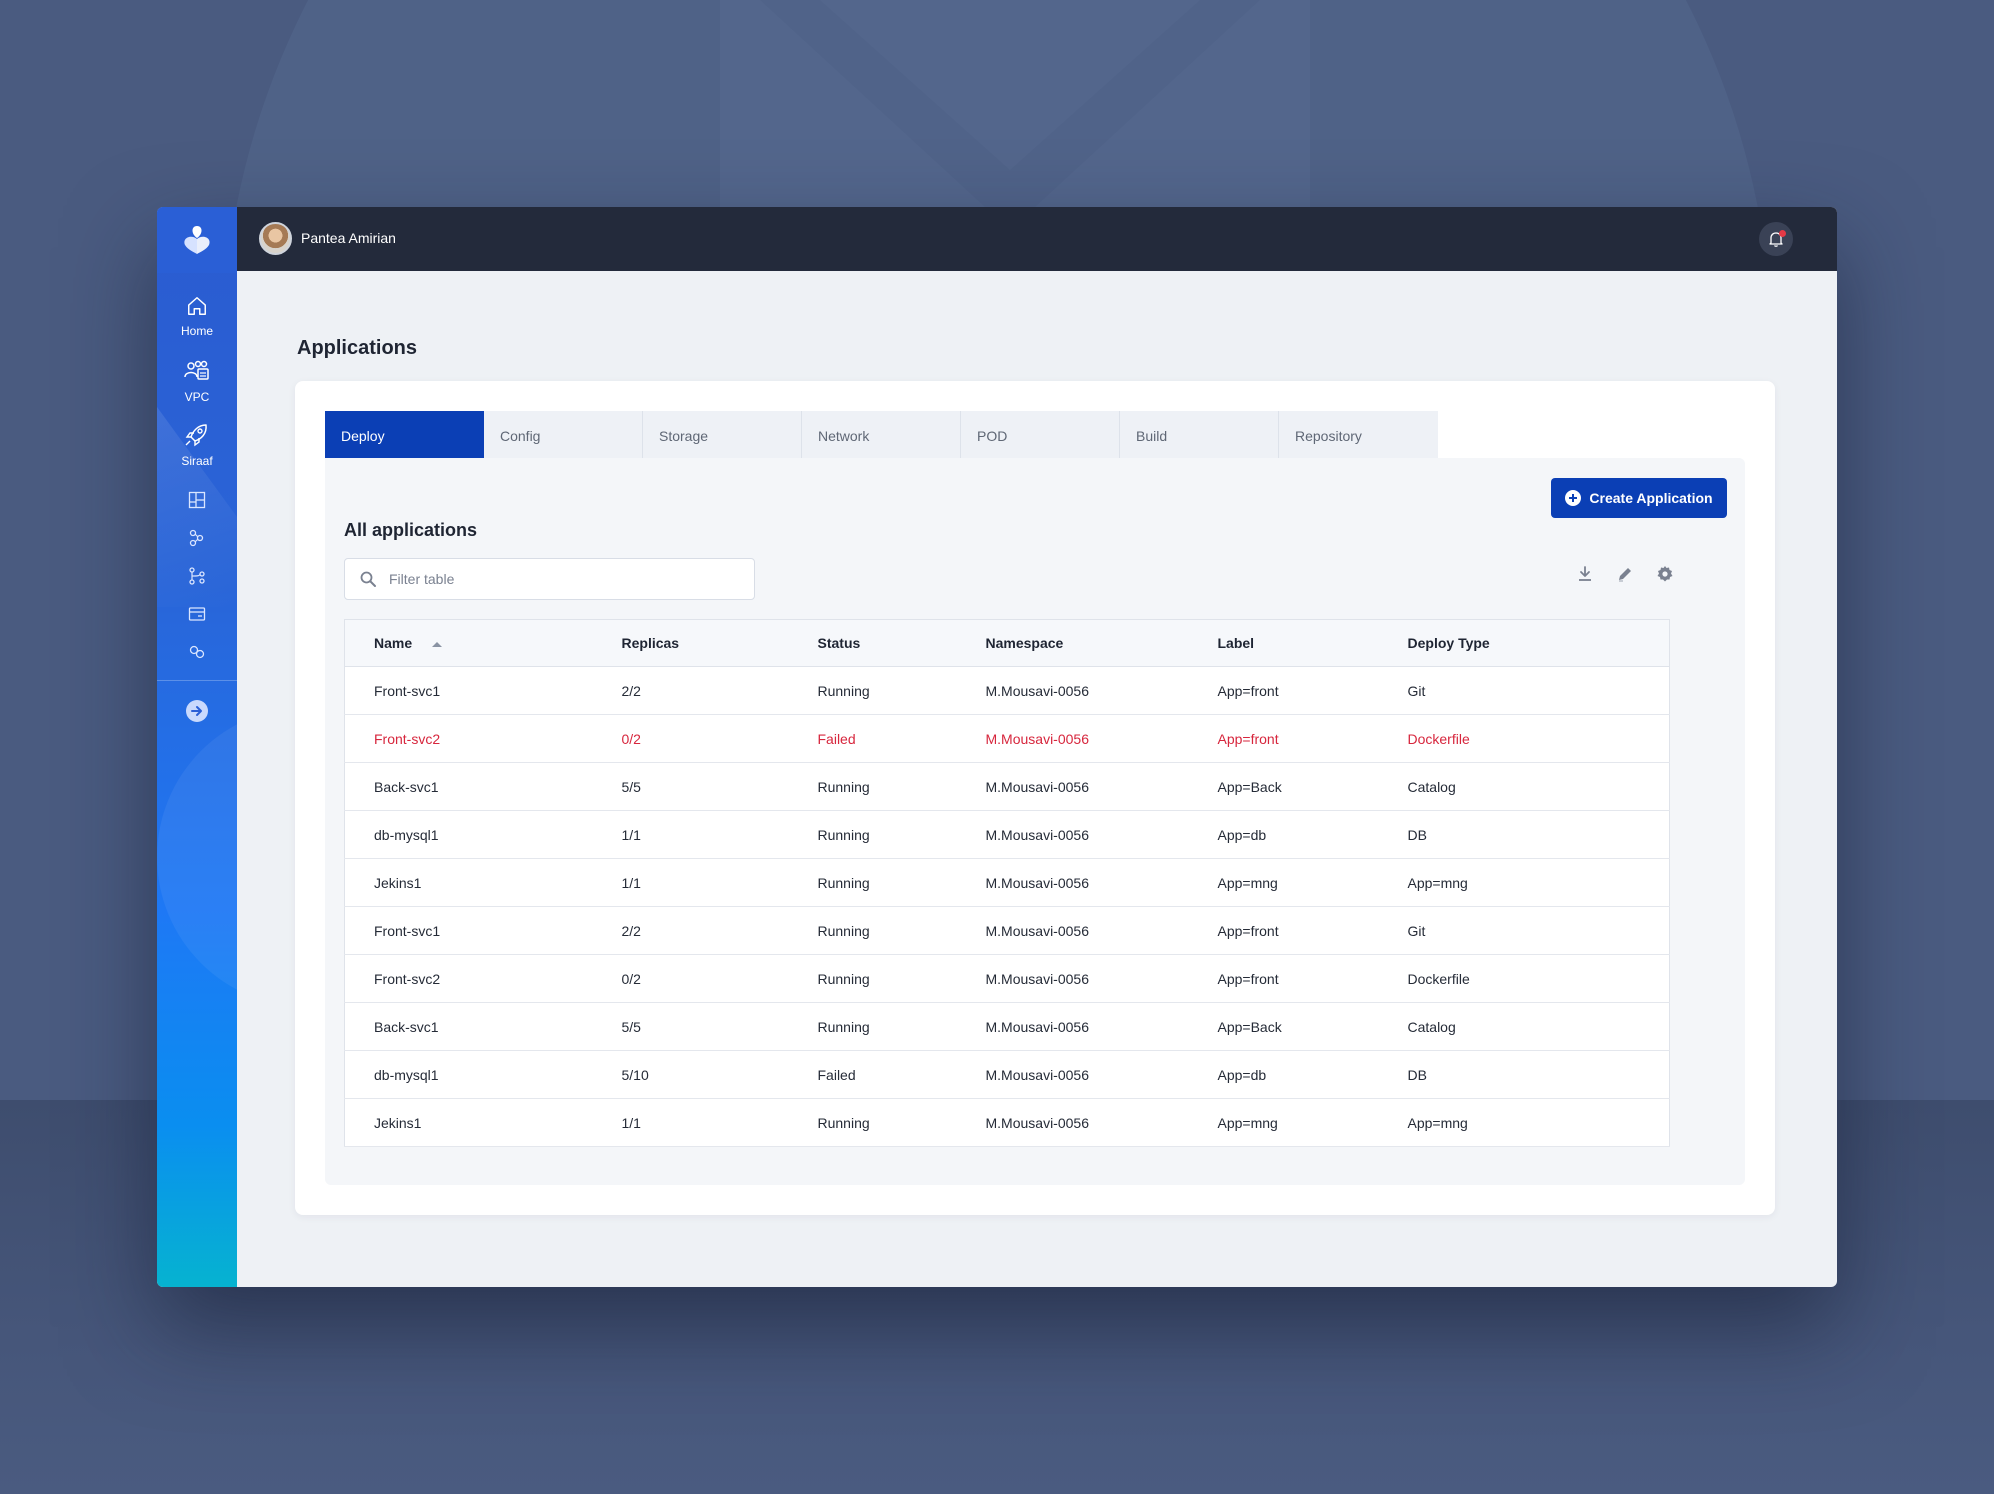 Image resolution: width=1994 pixels, height=1494 pixels. What do you see at coordinates (1524, 1074) in the screenshot?
I see `cell-deploy-type: DB` at bounding box center [1524, 1074].